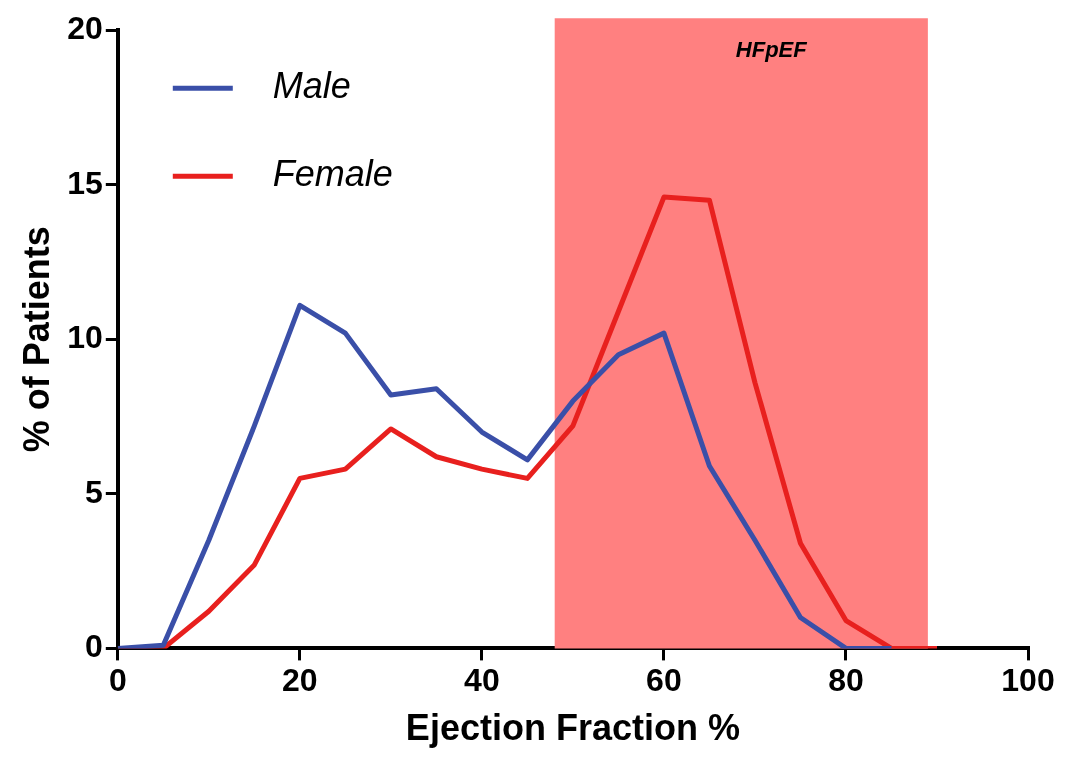  I want to click on x-tick-label: 80, so click(846, 680).